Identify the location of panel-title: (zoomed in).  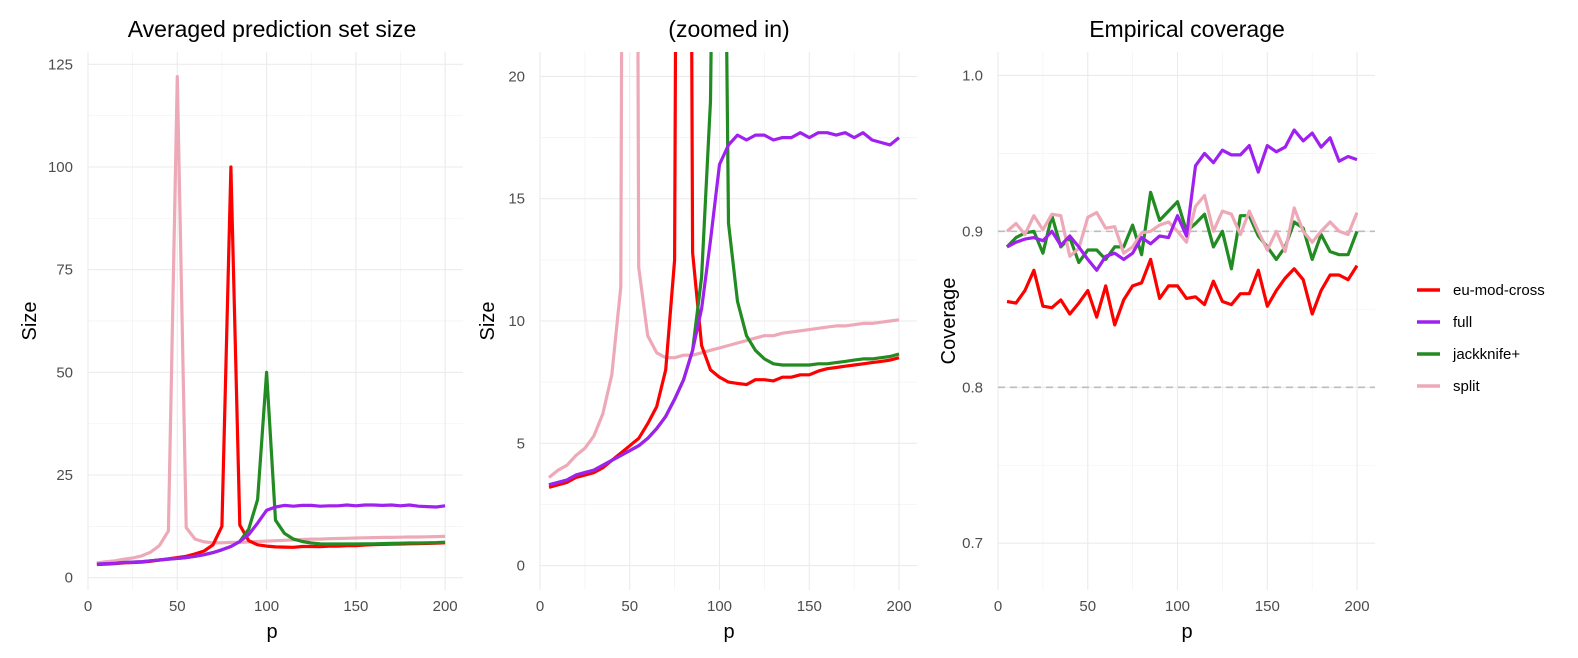
(728, 29).